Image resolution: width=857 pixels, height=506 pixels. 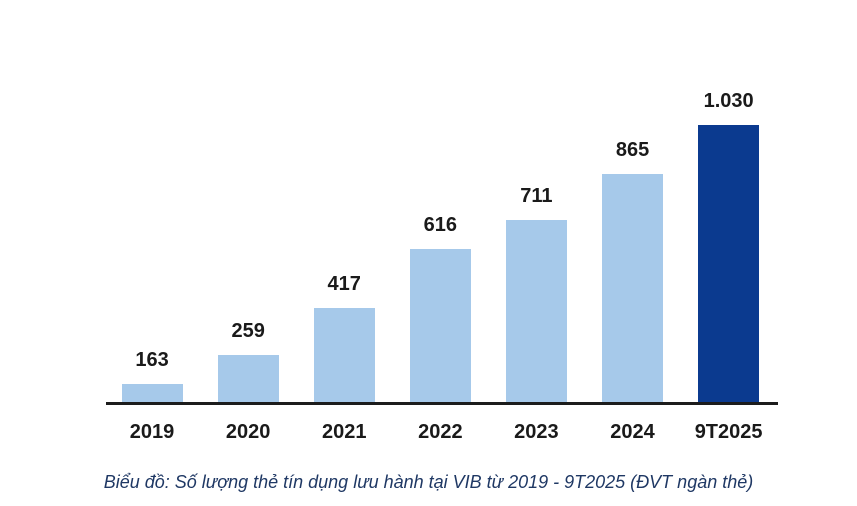 I want to click on bar-2020, so click(x=248, y=379).